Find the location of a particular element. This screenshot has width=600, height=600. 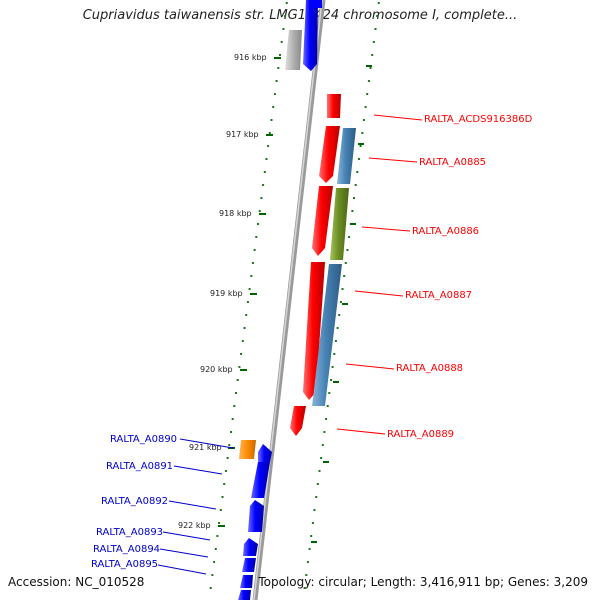

outer-ruler-ticks is located at coordinates (341, 304).